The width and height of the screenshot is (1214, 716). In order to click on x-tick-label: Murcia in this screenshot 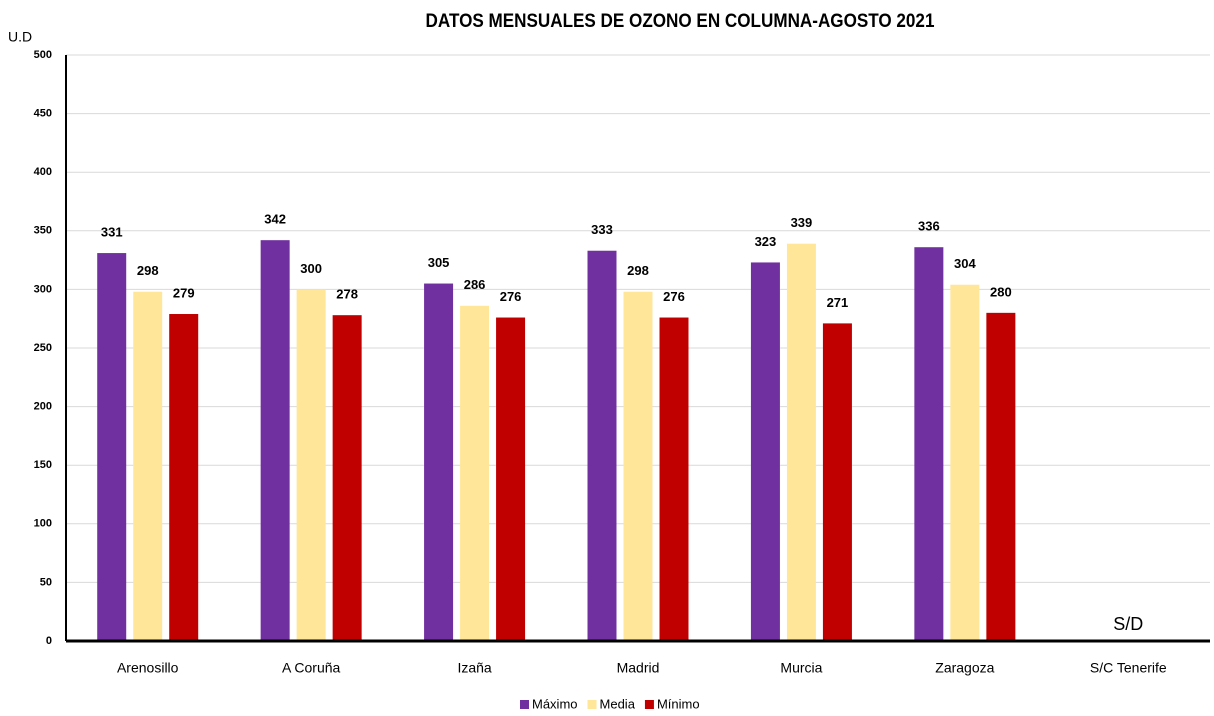, I will do `click(801, 668)`.